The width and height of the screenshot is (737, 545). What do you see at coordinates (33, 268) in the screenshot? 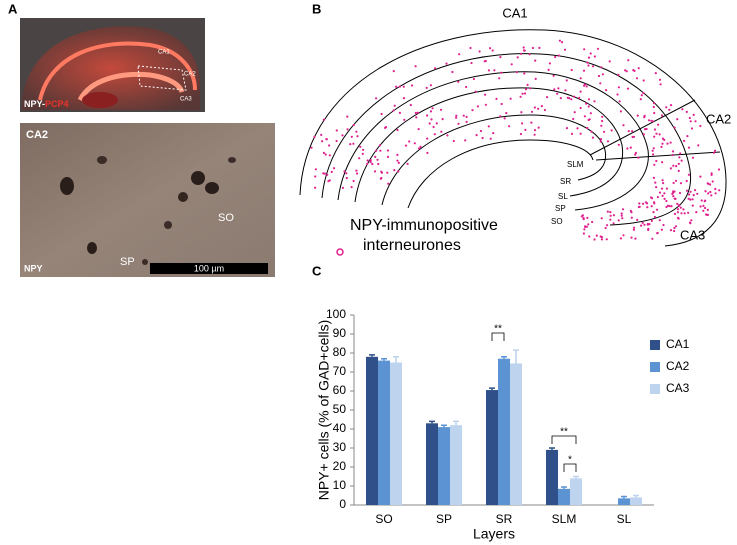
I see `stain-label: NPY` at bounding box center [33, 268].